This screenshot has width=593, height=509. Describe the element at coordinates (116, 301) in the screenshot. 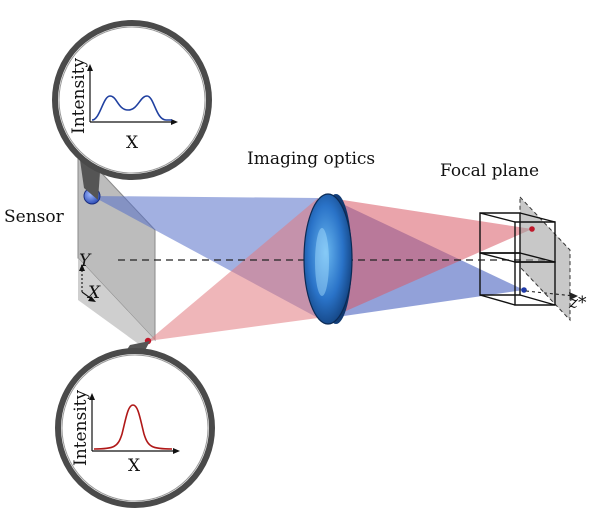

I see `sensor-plane-lower` at that location.